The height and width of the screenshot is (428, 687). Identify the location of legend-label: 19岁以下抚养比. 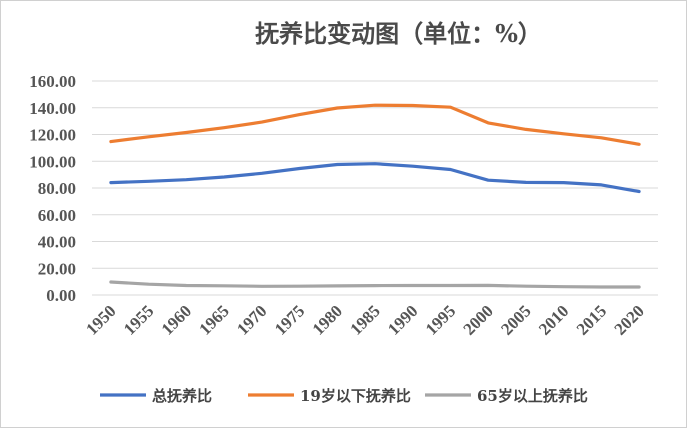
(355, 396).